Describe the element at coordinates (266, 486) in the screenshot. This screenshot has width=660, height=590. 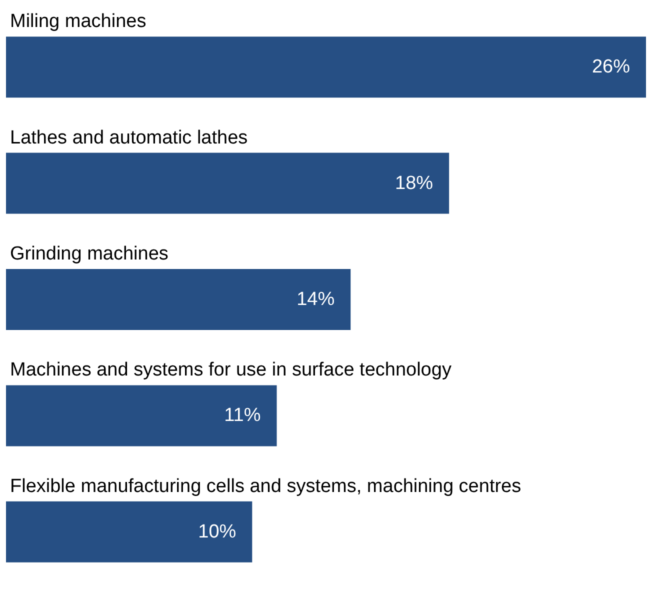
I see `y-tick-label: Flexible manufacturing cells and systems, machining centres` at that location.